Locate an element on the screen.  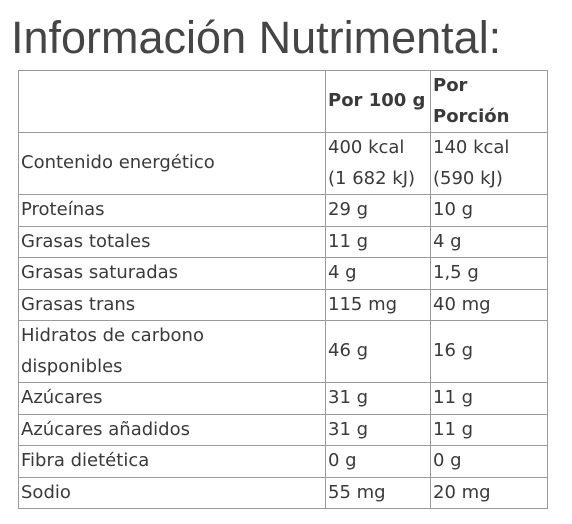
table-cell: Grasas saturadas is located at coordinates (172, 273).